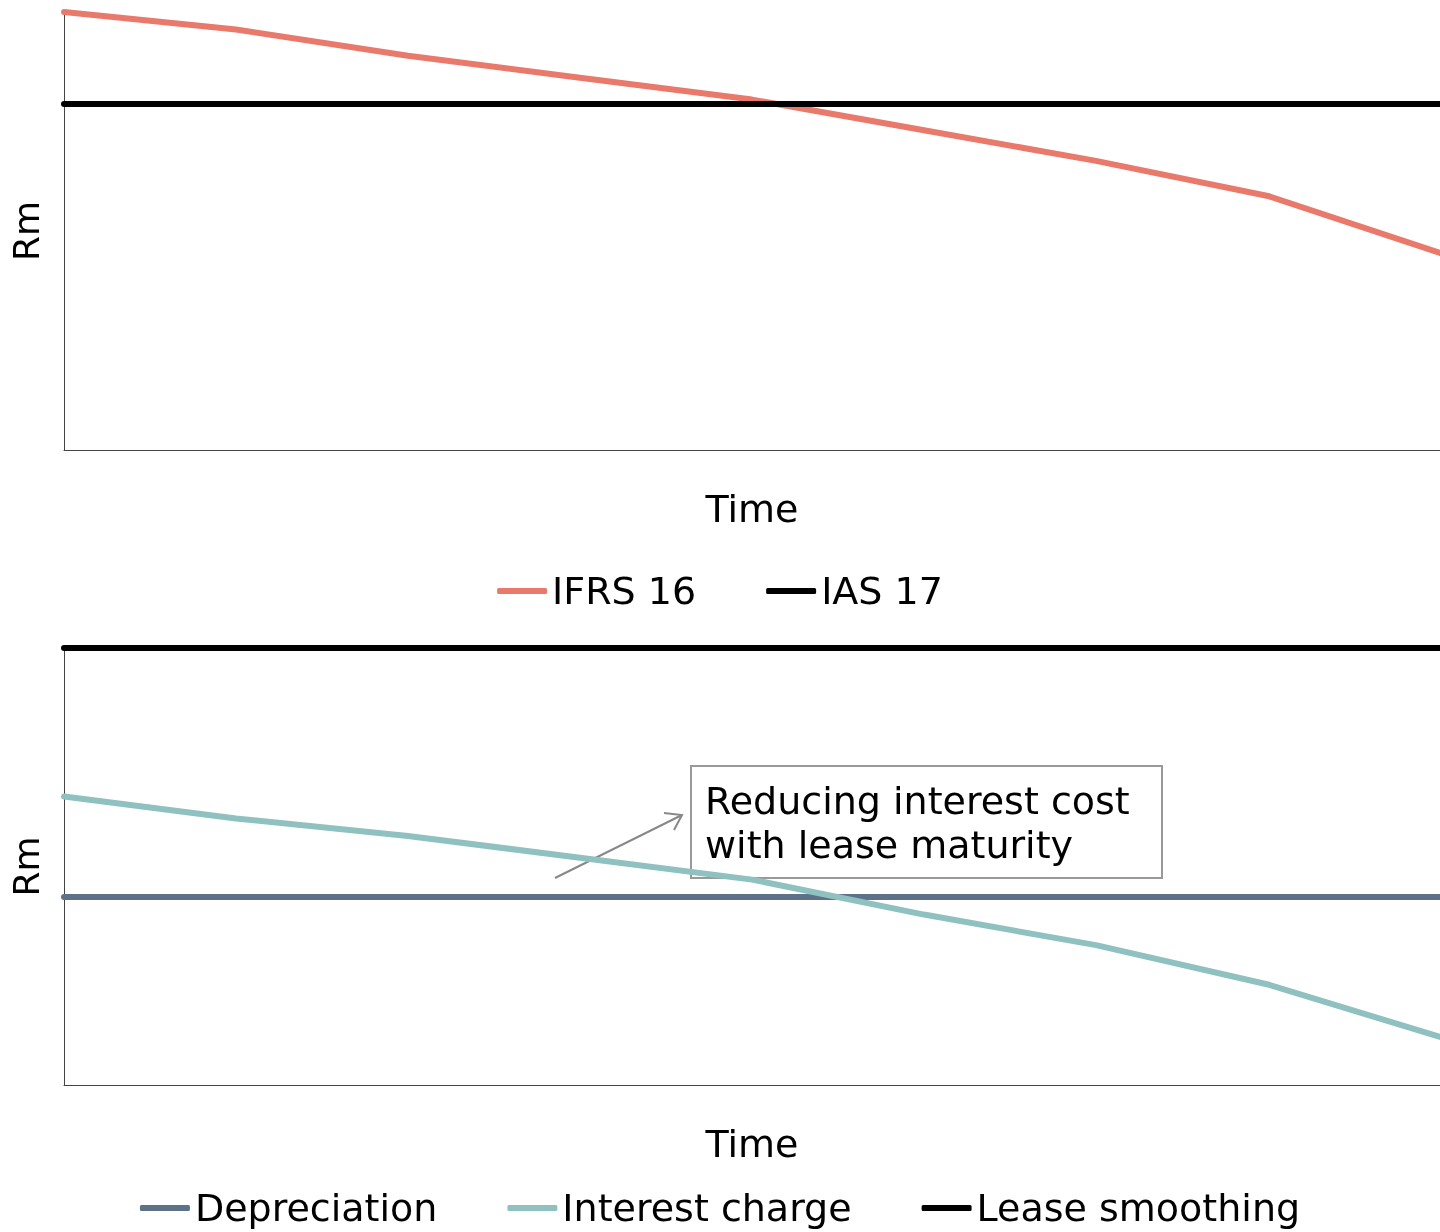 Image resolution: width=1440 pixels, height=1232 pixels. What do you see at coordinates (316, 1208) in the screenshot?
I see `legend-label: Depreciation` at bounding box center [316, 1208].